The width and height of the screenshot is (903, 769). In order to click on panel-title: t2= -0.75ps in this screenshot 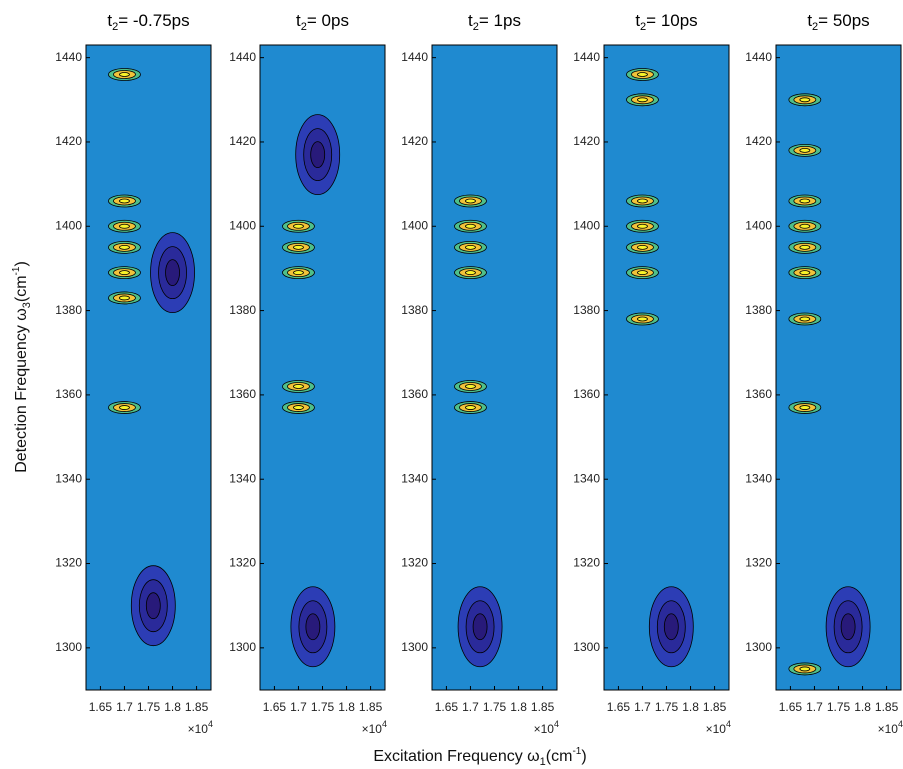, I will do `click(148, 21)`.